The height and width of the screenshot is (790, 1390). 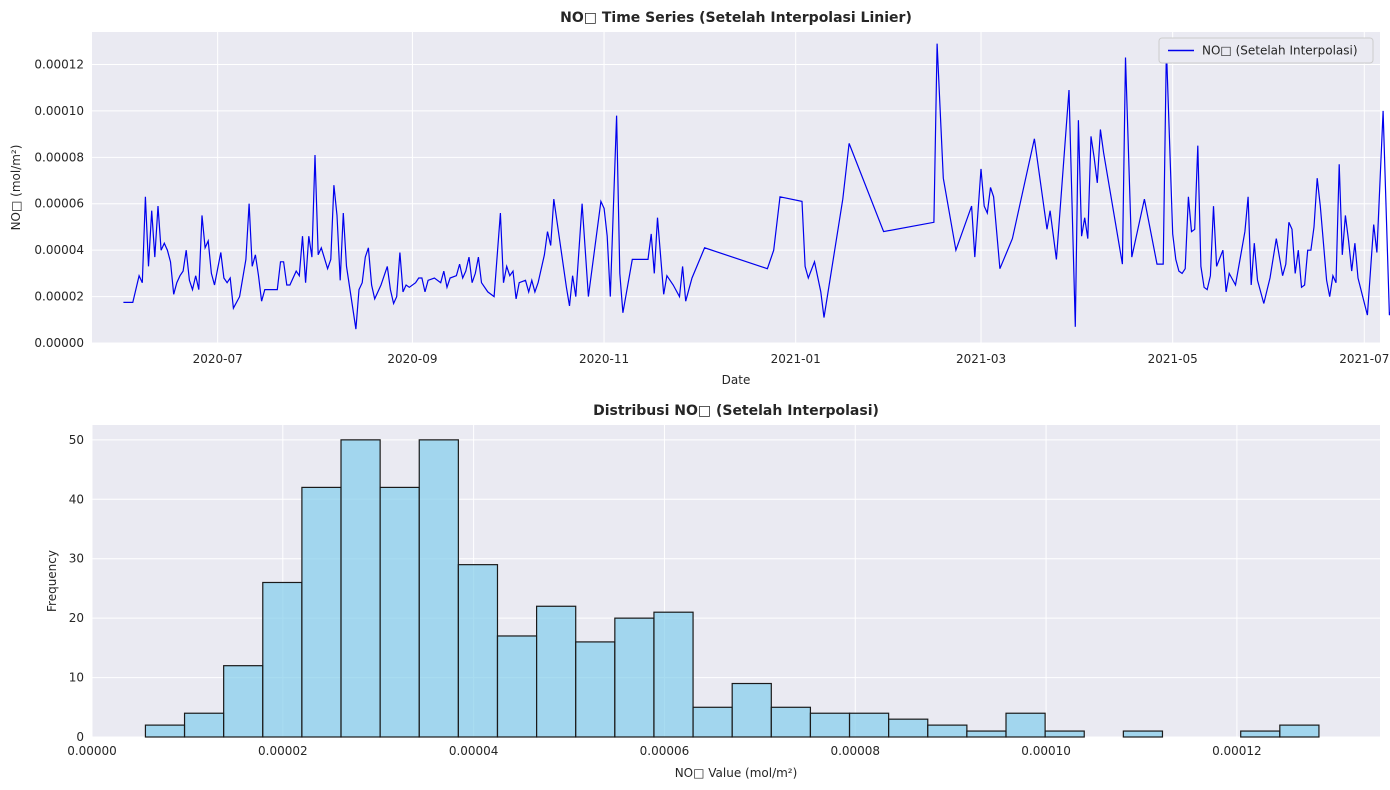 I want to click on y-tick-label: 40, so click(x=76, y=499).